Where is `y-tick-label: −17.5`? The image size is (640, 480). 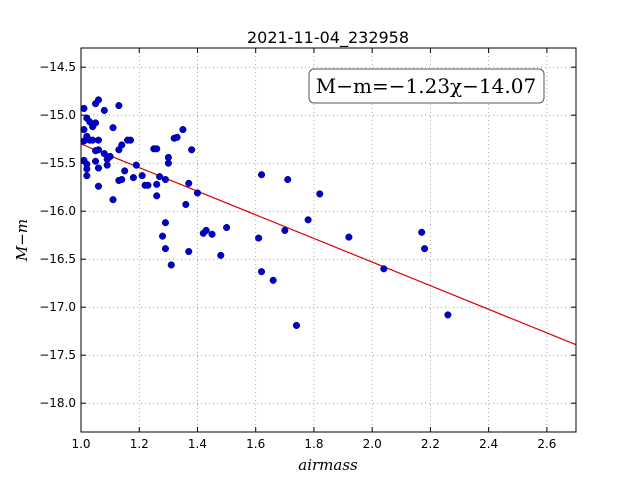
y-tick-label: −17.5 is located at coordinates (57, 355).